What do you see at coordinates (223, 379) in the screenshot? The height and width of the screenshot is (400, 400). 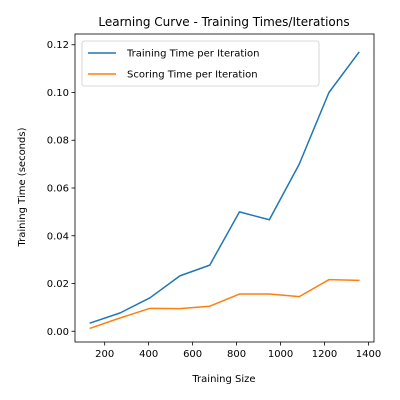 I see `x-axis-title: Training Size` at bounding box center [223, 379].